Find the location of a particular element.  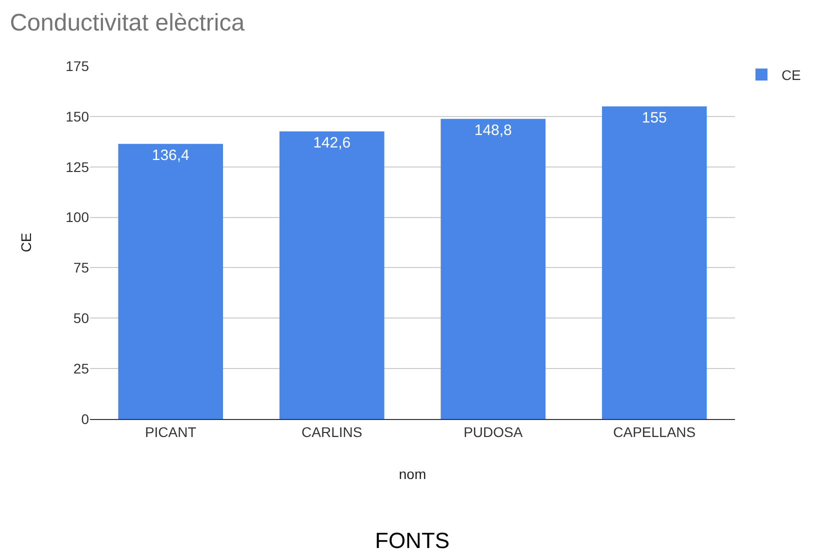

legend-label: CE is located at coordinates (791, 75).